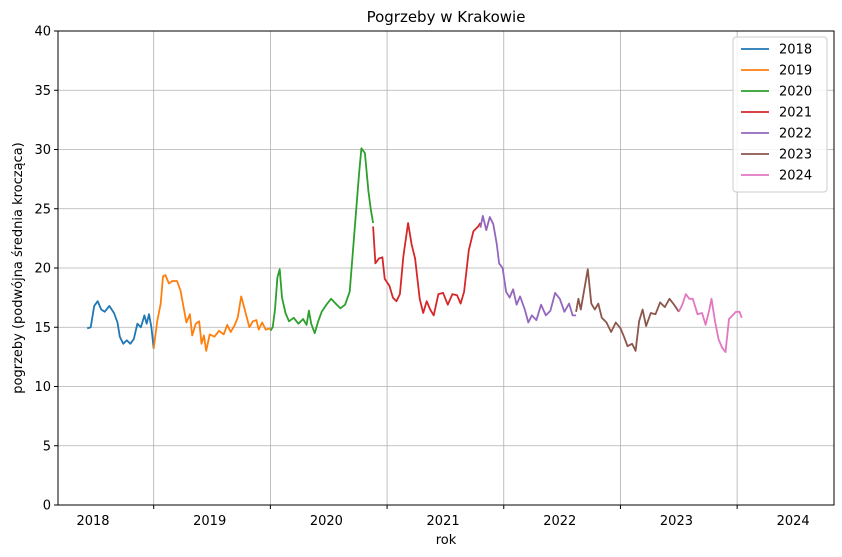 This screenshot has width=842, height=557. Describe the element at coordinates (795, 155) in the screenshot. I see `legend-label: 2023` at that location.